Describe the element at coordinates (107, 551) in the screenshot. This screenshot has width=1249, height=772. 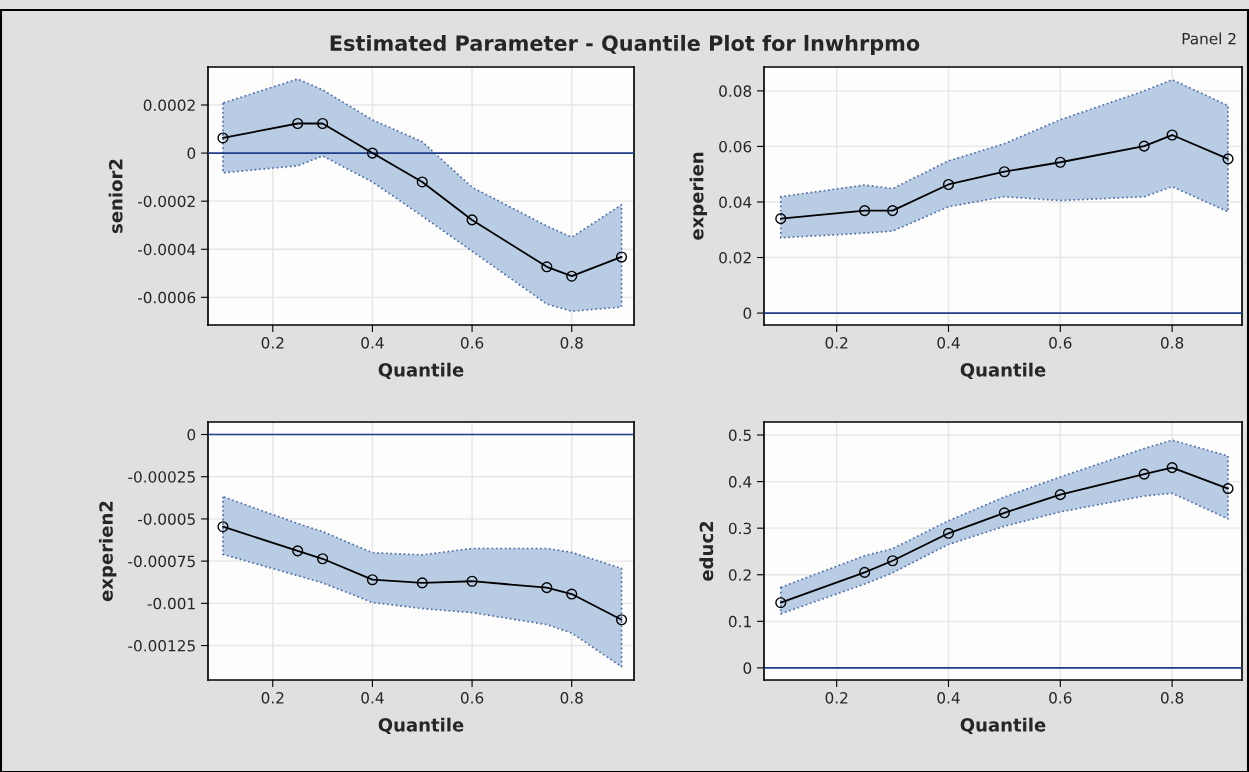
I see `y-axis-title: experien2` at that location.